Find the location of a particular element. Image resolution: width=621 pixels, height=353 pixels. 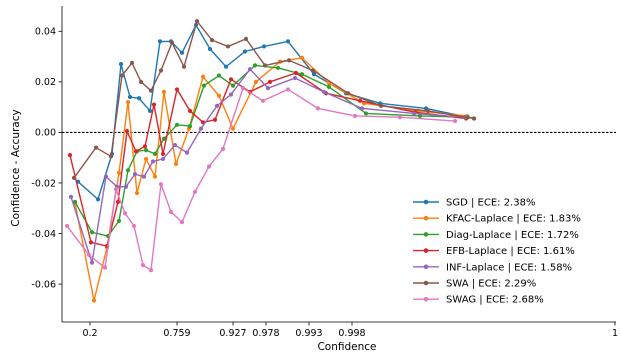

y-tick-label: -0.06 is located at coordinates (43, 284).